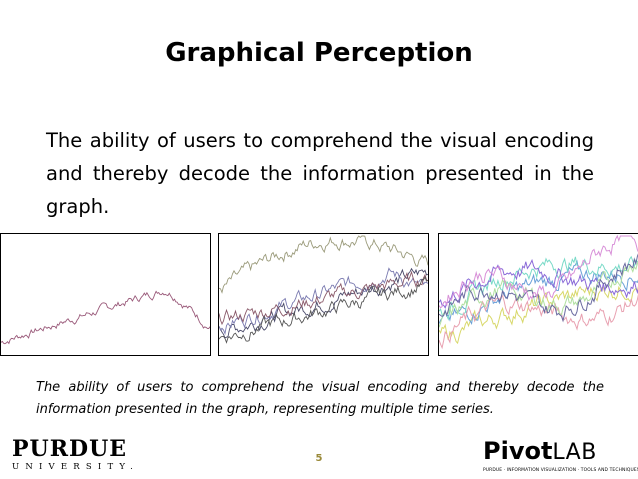 The width and height of the screenshot is (638, 479). I want to click on time-series-panel-five, so click(323, 294).